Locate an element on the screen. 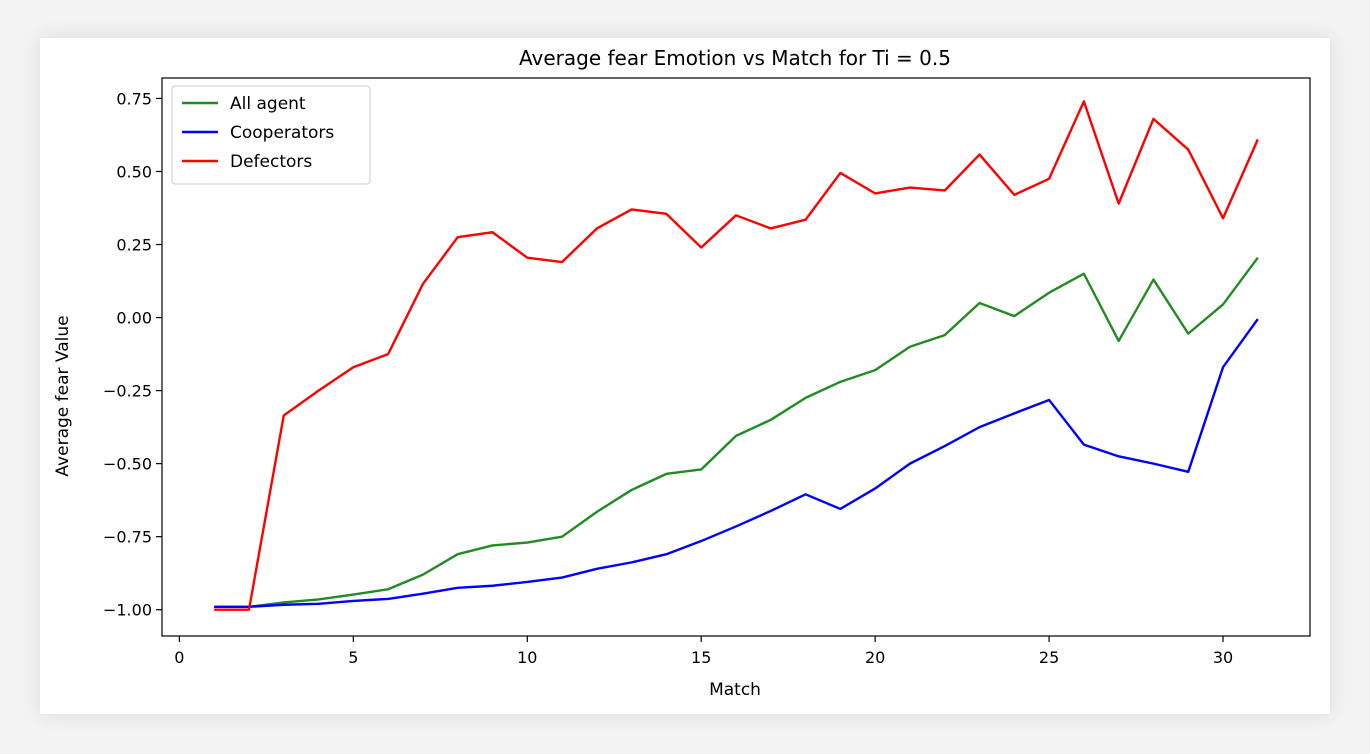 The image size is (1370, 754). legend: All agent Cooperators Defectors is located at coordinates (271, 135).